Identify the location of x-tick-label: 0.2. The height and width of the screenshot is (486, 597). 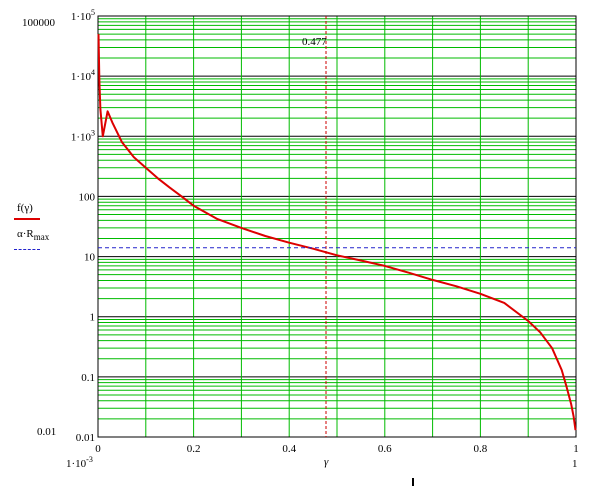
(194, 449).